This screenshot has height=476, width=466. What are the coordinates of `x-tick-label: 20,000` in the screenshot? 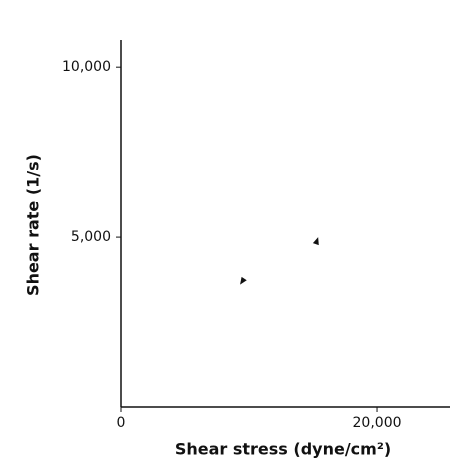 It's located at (377, 423).